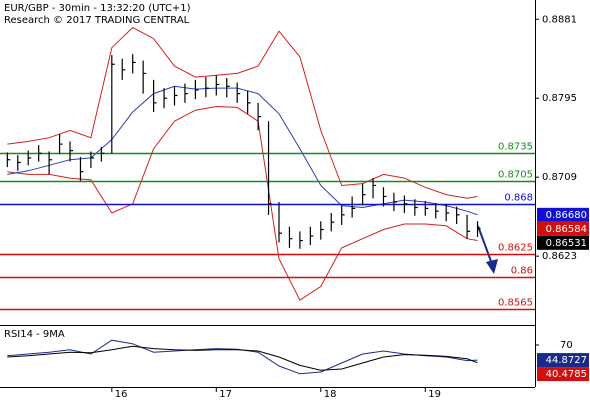 Image resolution: width=590 pixels, height=400 pixels. Describe the element at coordinates (515, 248) in the screenshot. I see `level-label: 0.8625` at that location.